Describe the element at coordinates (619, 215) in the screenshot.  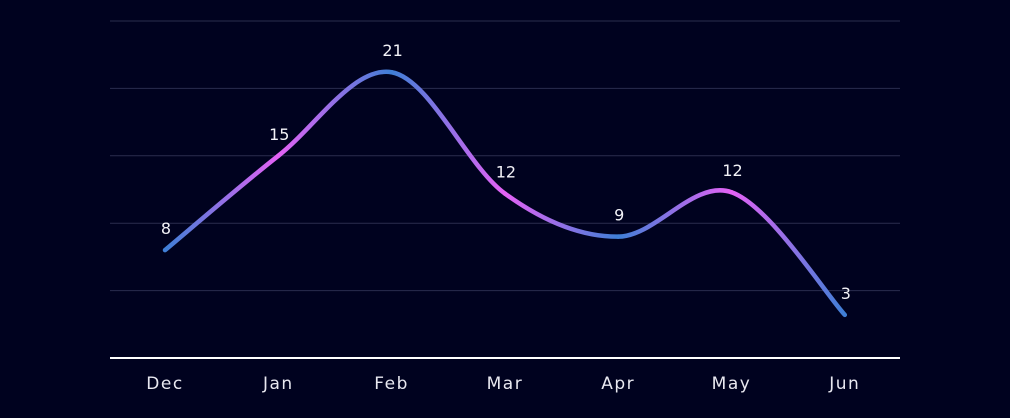
I see `data-label: 9` at that location.